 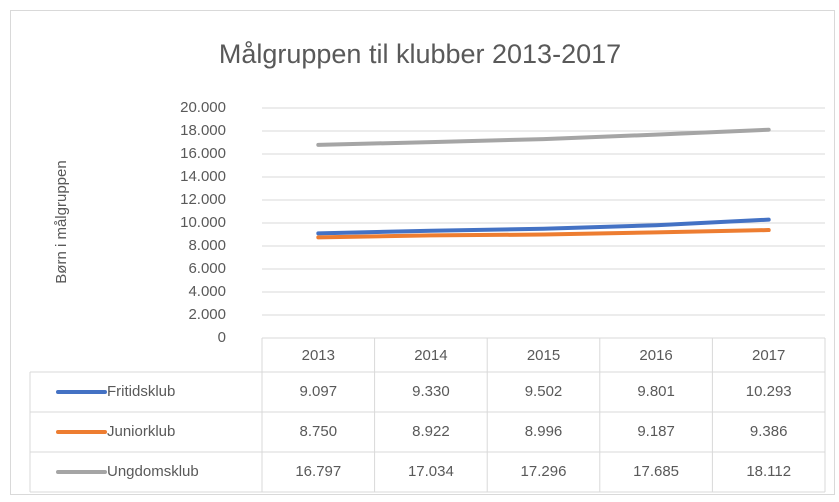 What do you see at coordinates (61, 221) in the screenshot?
I see `y-axis-label: Børn i målgruppen` at bounding box center [61, 221].